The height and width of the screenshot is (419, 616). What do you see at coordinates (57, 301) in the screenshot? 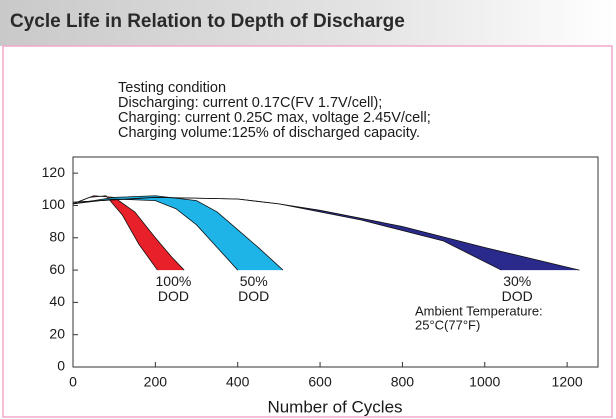
I see `y-tick-label: 40` at bounding box center [57, 301].